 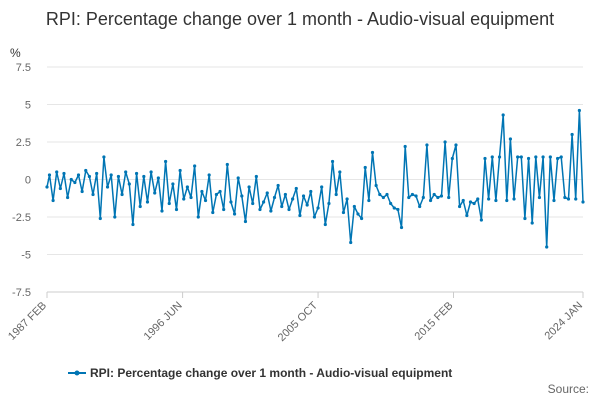 I want to click on y-axis-unit-label: %, so click(x=15, y=53).